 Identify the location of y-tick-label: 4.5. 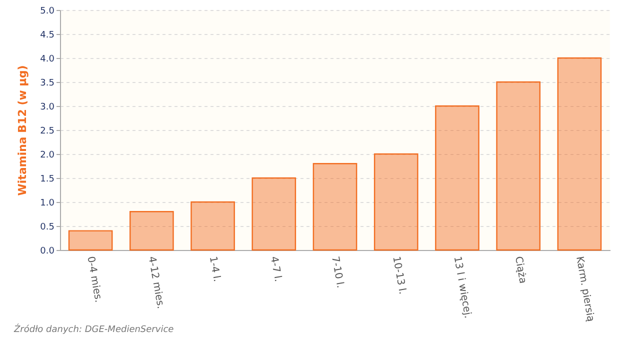
(47, 35).